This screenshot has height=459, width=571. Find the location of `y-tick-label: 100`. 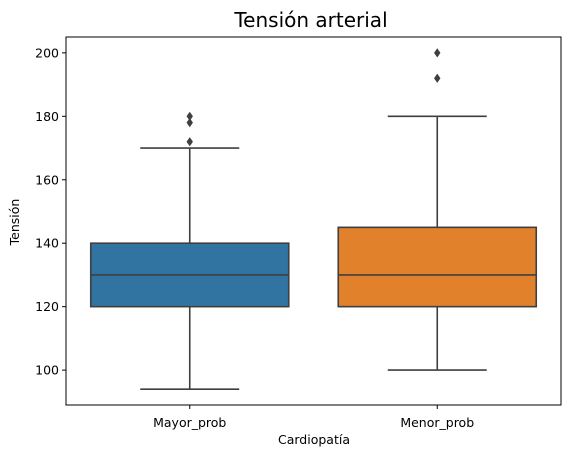

y-tick-label: 100 is located at coordinates (47, 370).